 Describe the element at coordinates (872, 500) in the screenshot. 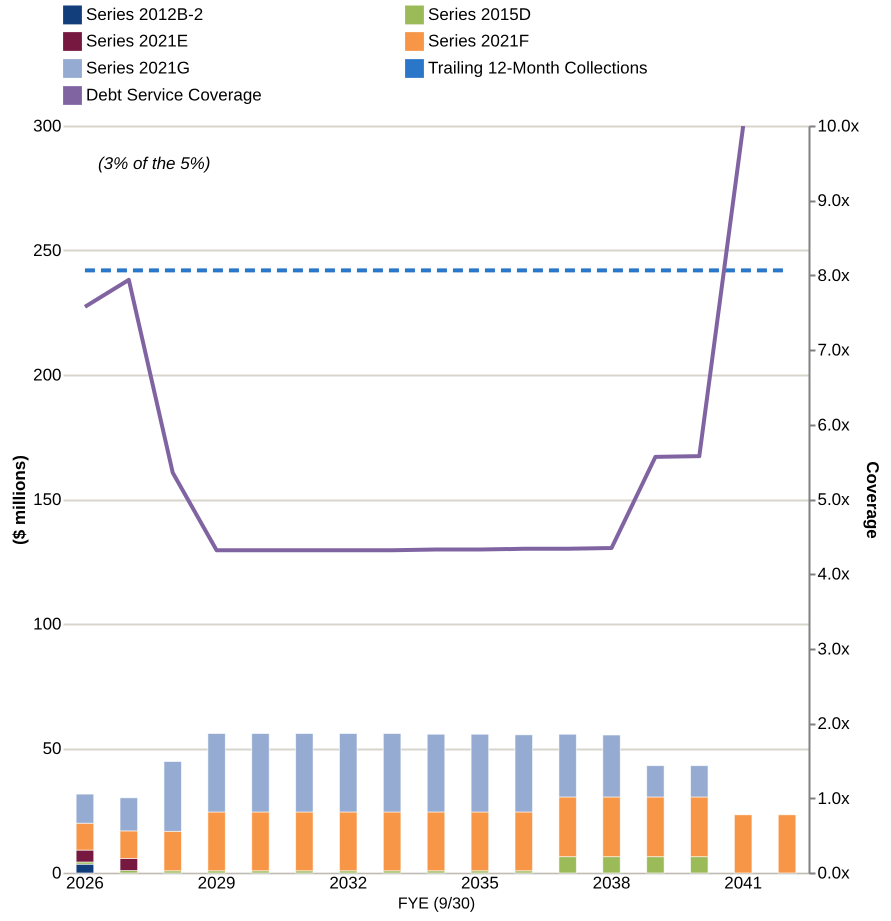

I see `y2-axis-title: Coverage` at that location.